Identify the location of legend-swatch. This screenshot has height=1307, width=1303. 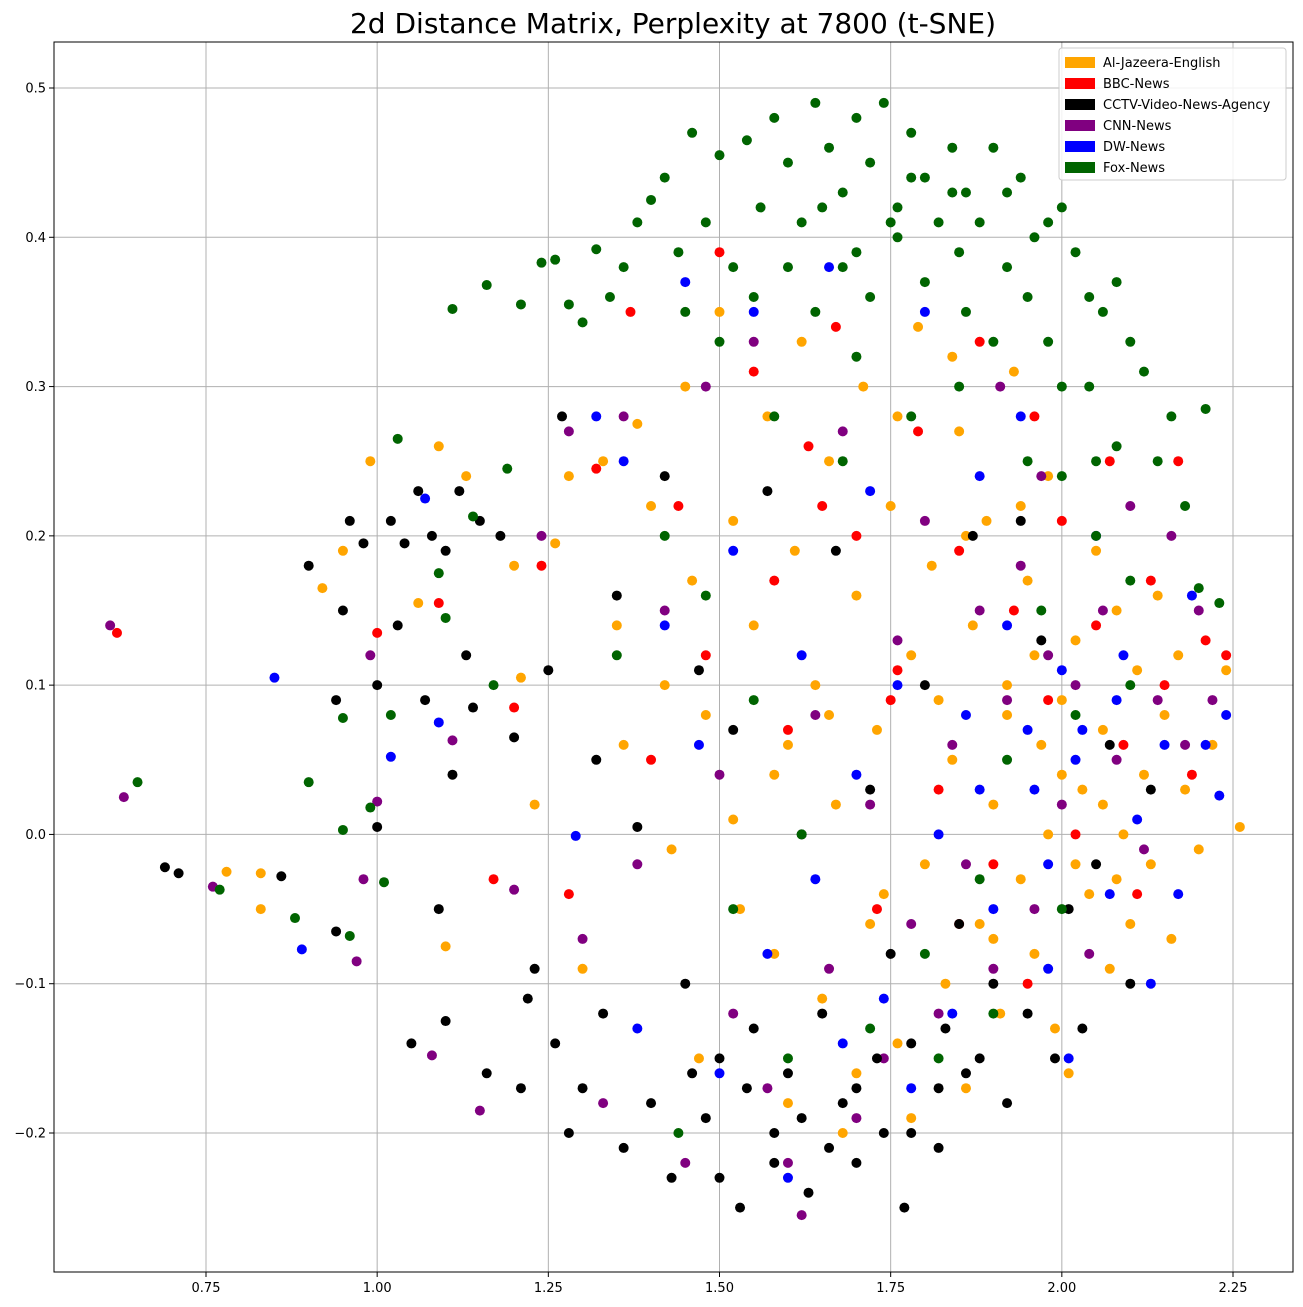
(1080, 146).